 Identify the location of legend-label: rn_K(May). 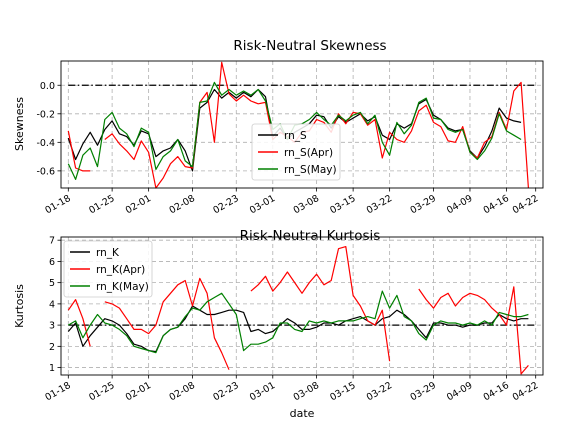
(122, 287).